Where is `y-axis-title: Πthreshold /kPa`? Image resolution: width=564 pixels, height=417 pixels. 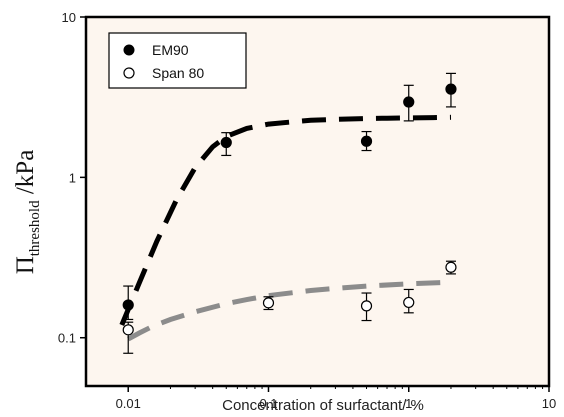 y-axis-title: Πthreshold /kPa is located at coordinates (27, 212).